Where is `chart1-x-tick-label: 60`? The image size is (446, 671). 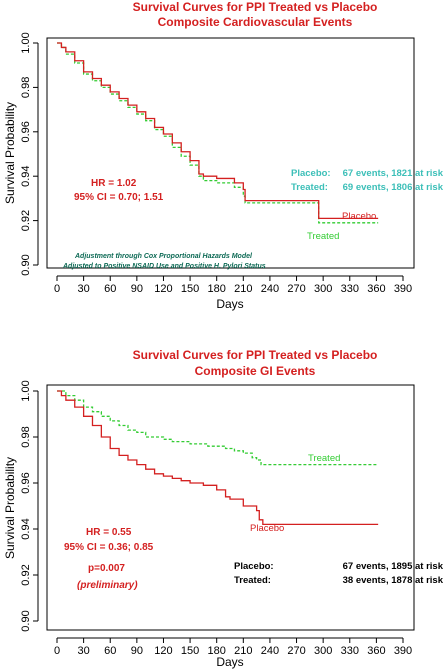 chart1-x-tick-label: 60 is located at coordinates (110, 289).